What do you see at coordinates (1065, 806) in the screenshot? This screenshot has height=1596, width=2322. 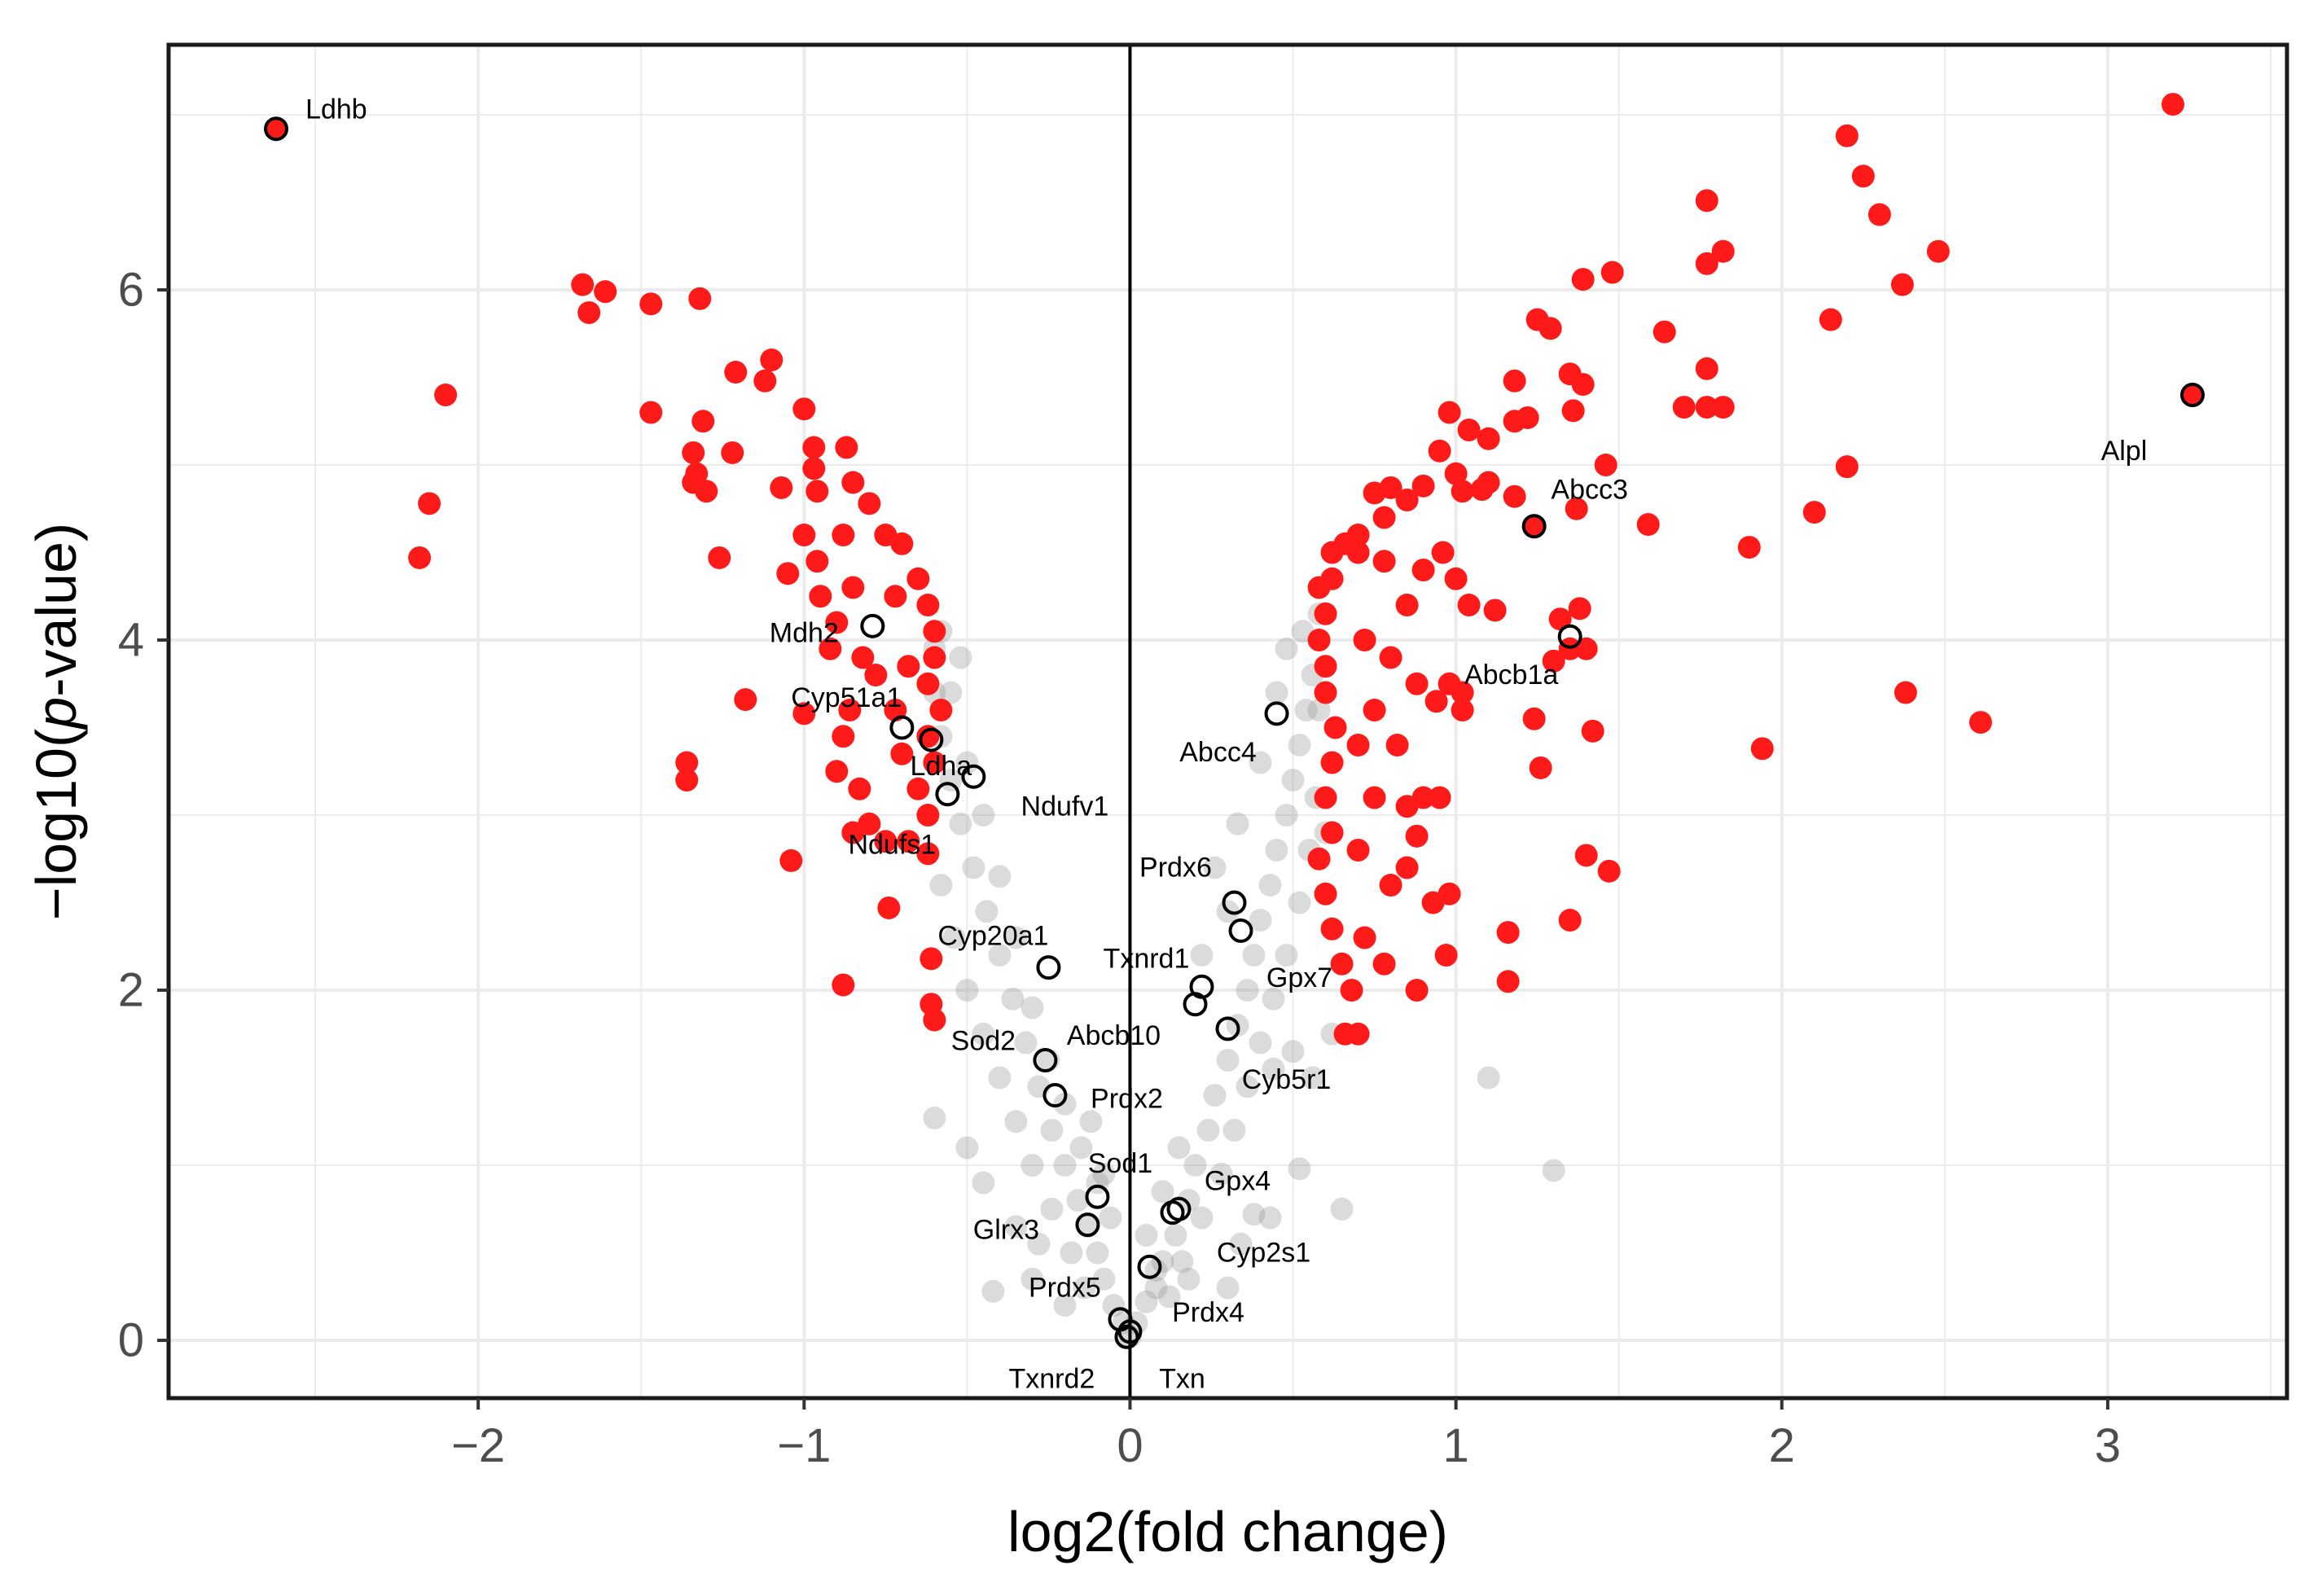 I see `gene-label-ndufv1: Ndufv1` at bounding box center [1065, 806].